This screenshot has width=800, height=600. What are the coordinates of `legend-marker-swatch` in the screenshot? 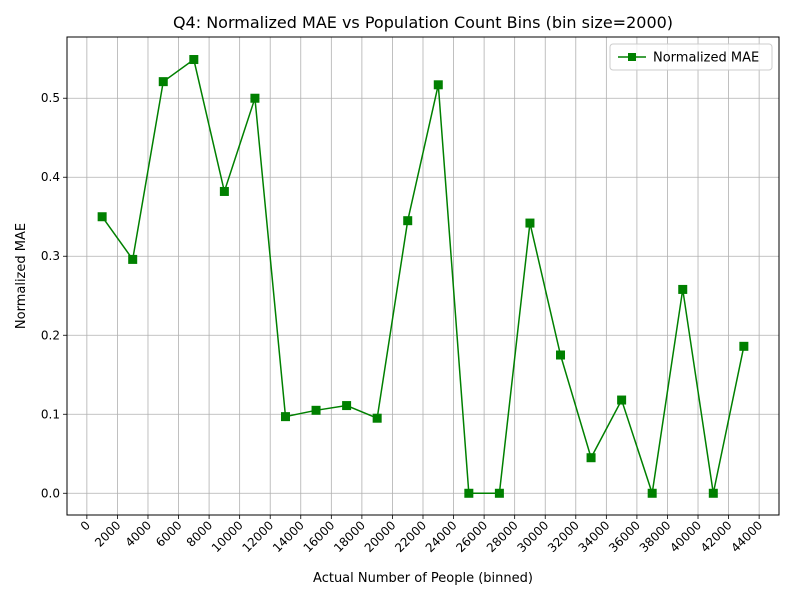 It's located at (632, 57).